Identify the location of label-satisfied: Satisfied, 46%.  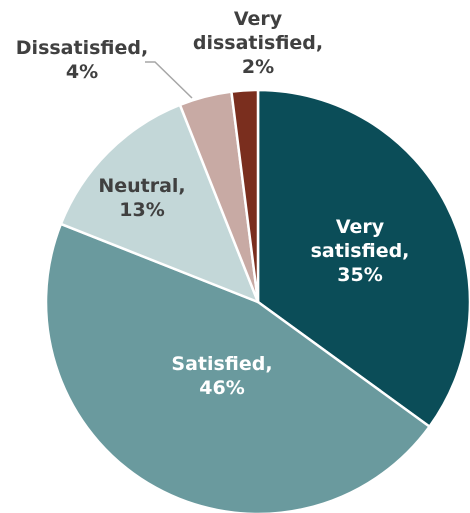
(221, 376).